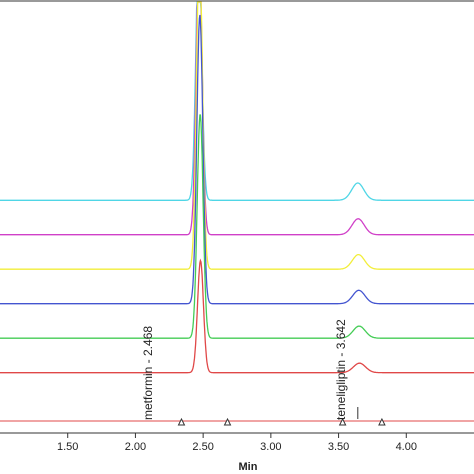 This screenshot has height=474, width=474. What do you see at coordinates (67, 447) in the screenshot?
I see `x-tick-label: 1.50` at bounding box center [67, 447].